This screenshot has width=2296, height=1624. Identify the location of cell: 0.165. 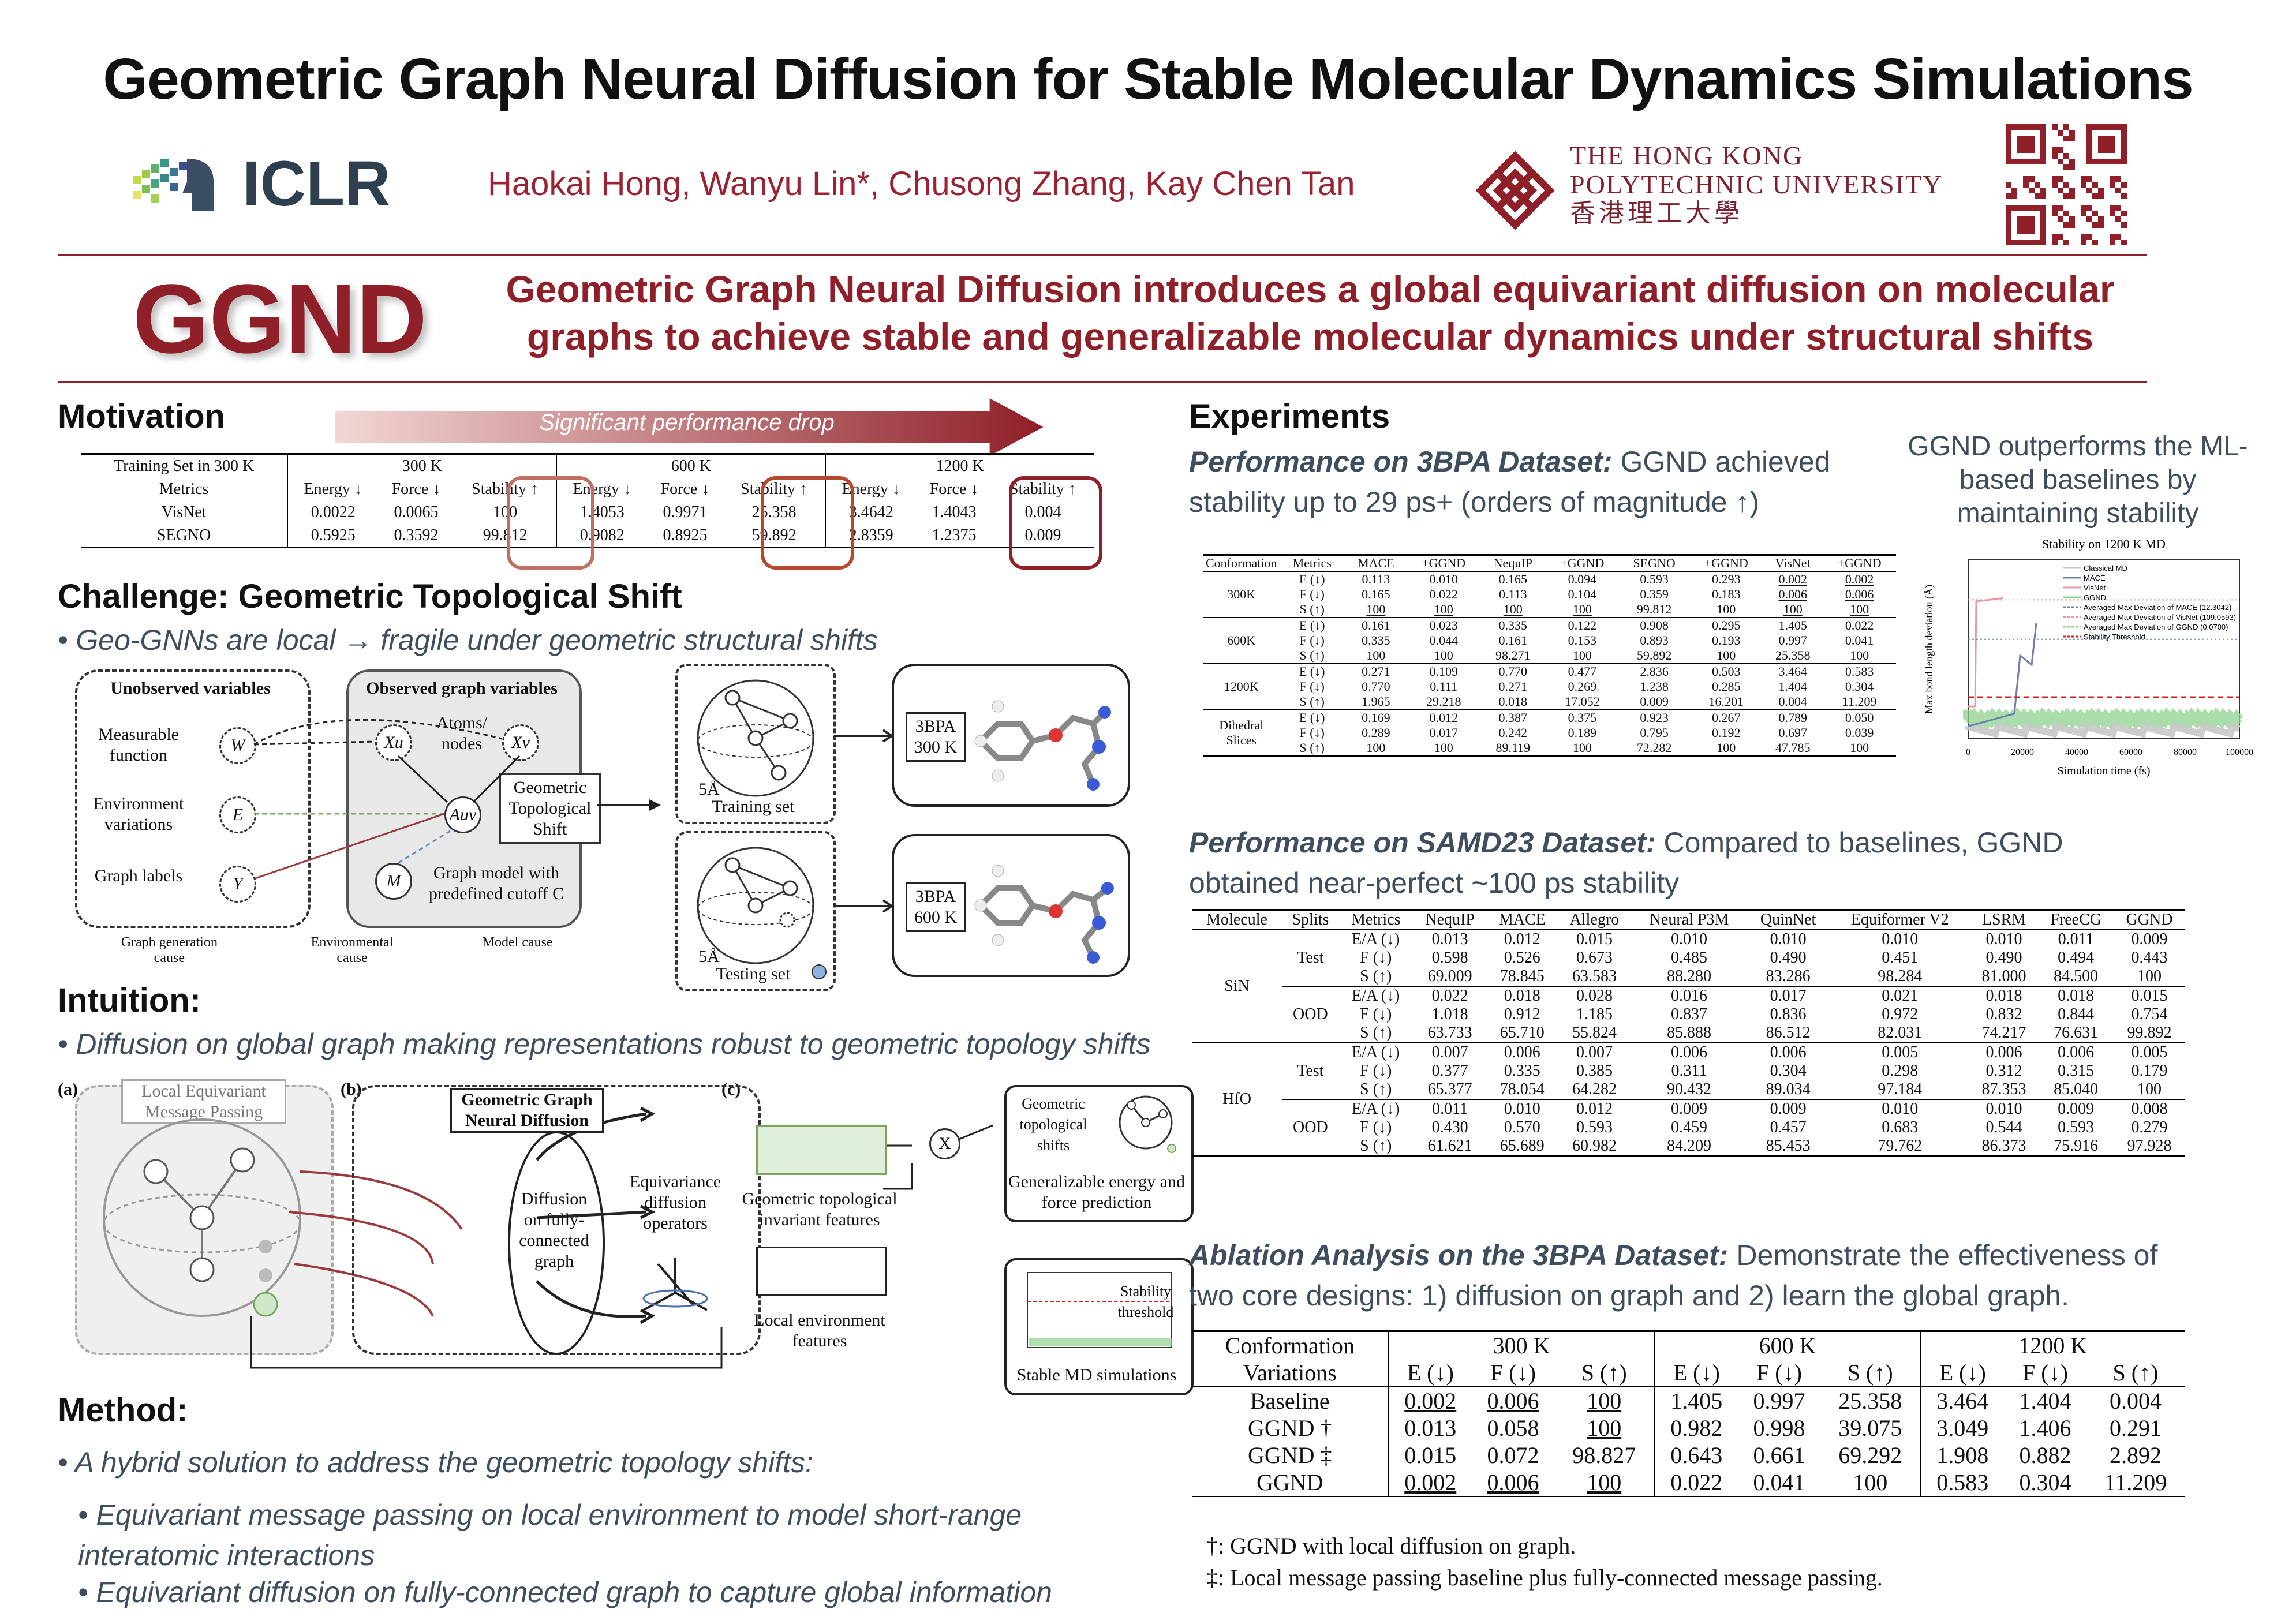
(1513, 579).